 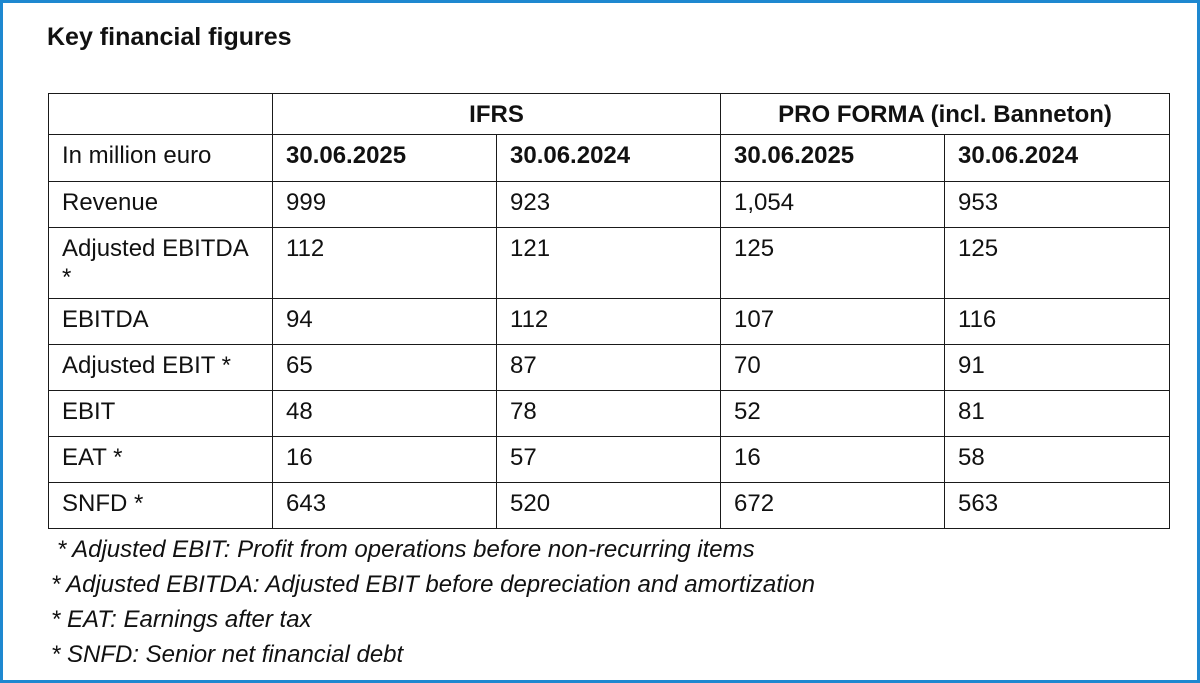 What do you see at coordinates (160, 505) in the screenshot?
I see `row-label: SNFD *` at bounding box center [160, 505].